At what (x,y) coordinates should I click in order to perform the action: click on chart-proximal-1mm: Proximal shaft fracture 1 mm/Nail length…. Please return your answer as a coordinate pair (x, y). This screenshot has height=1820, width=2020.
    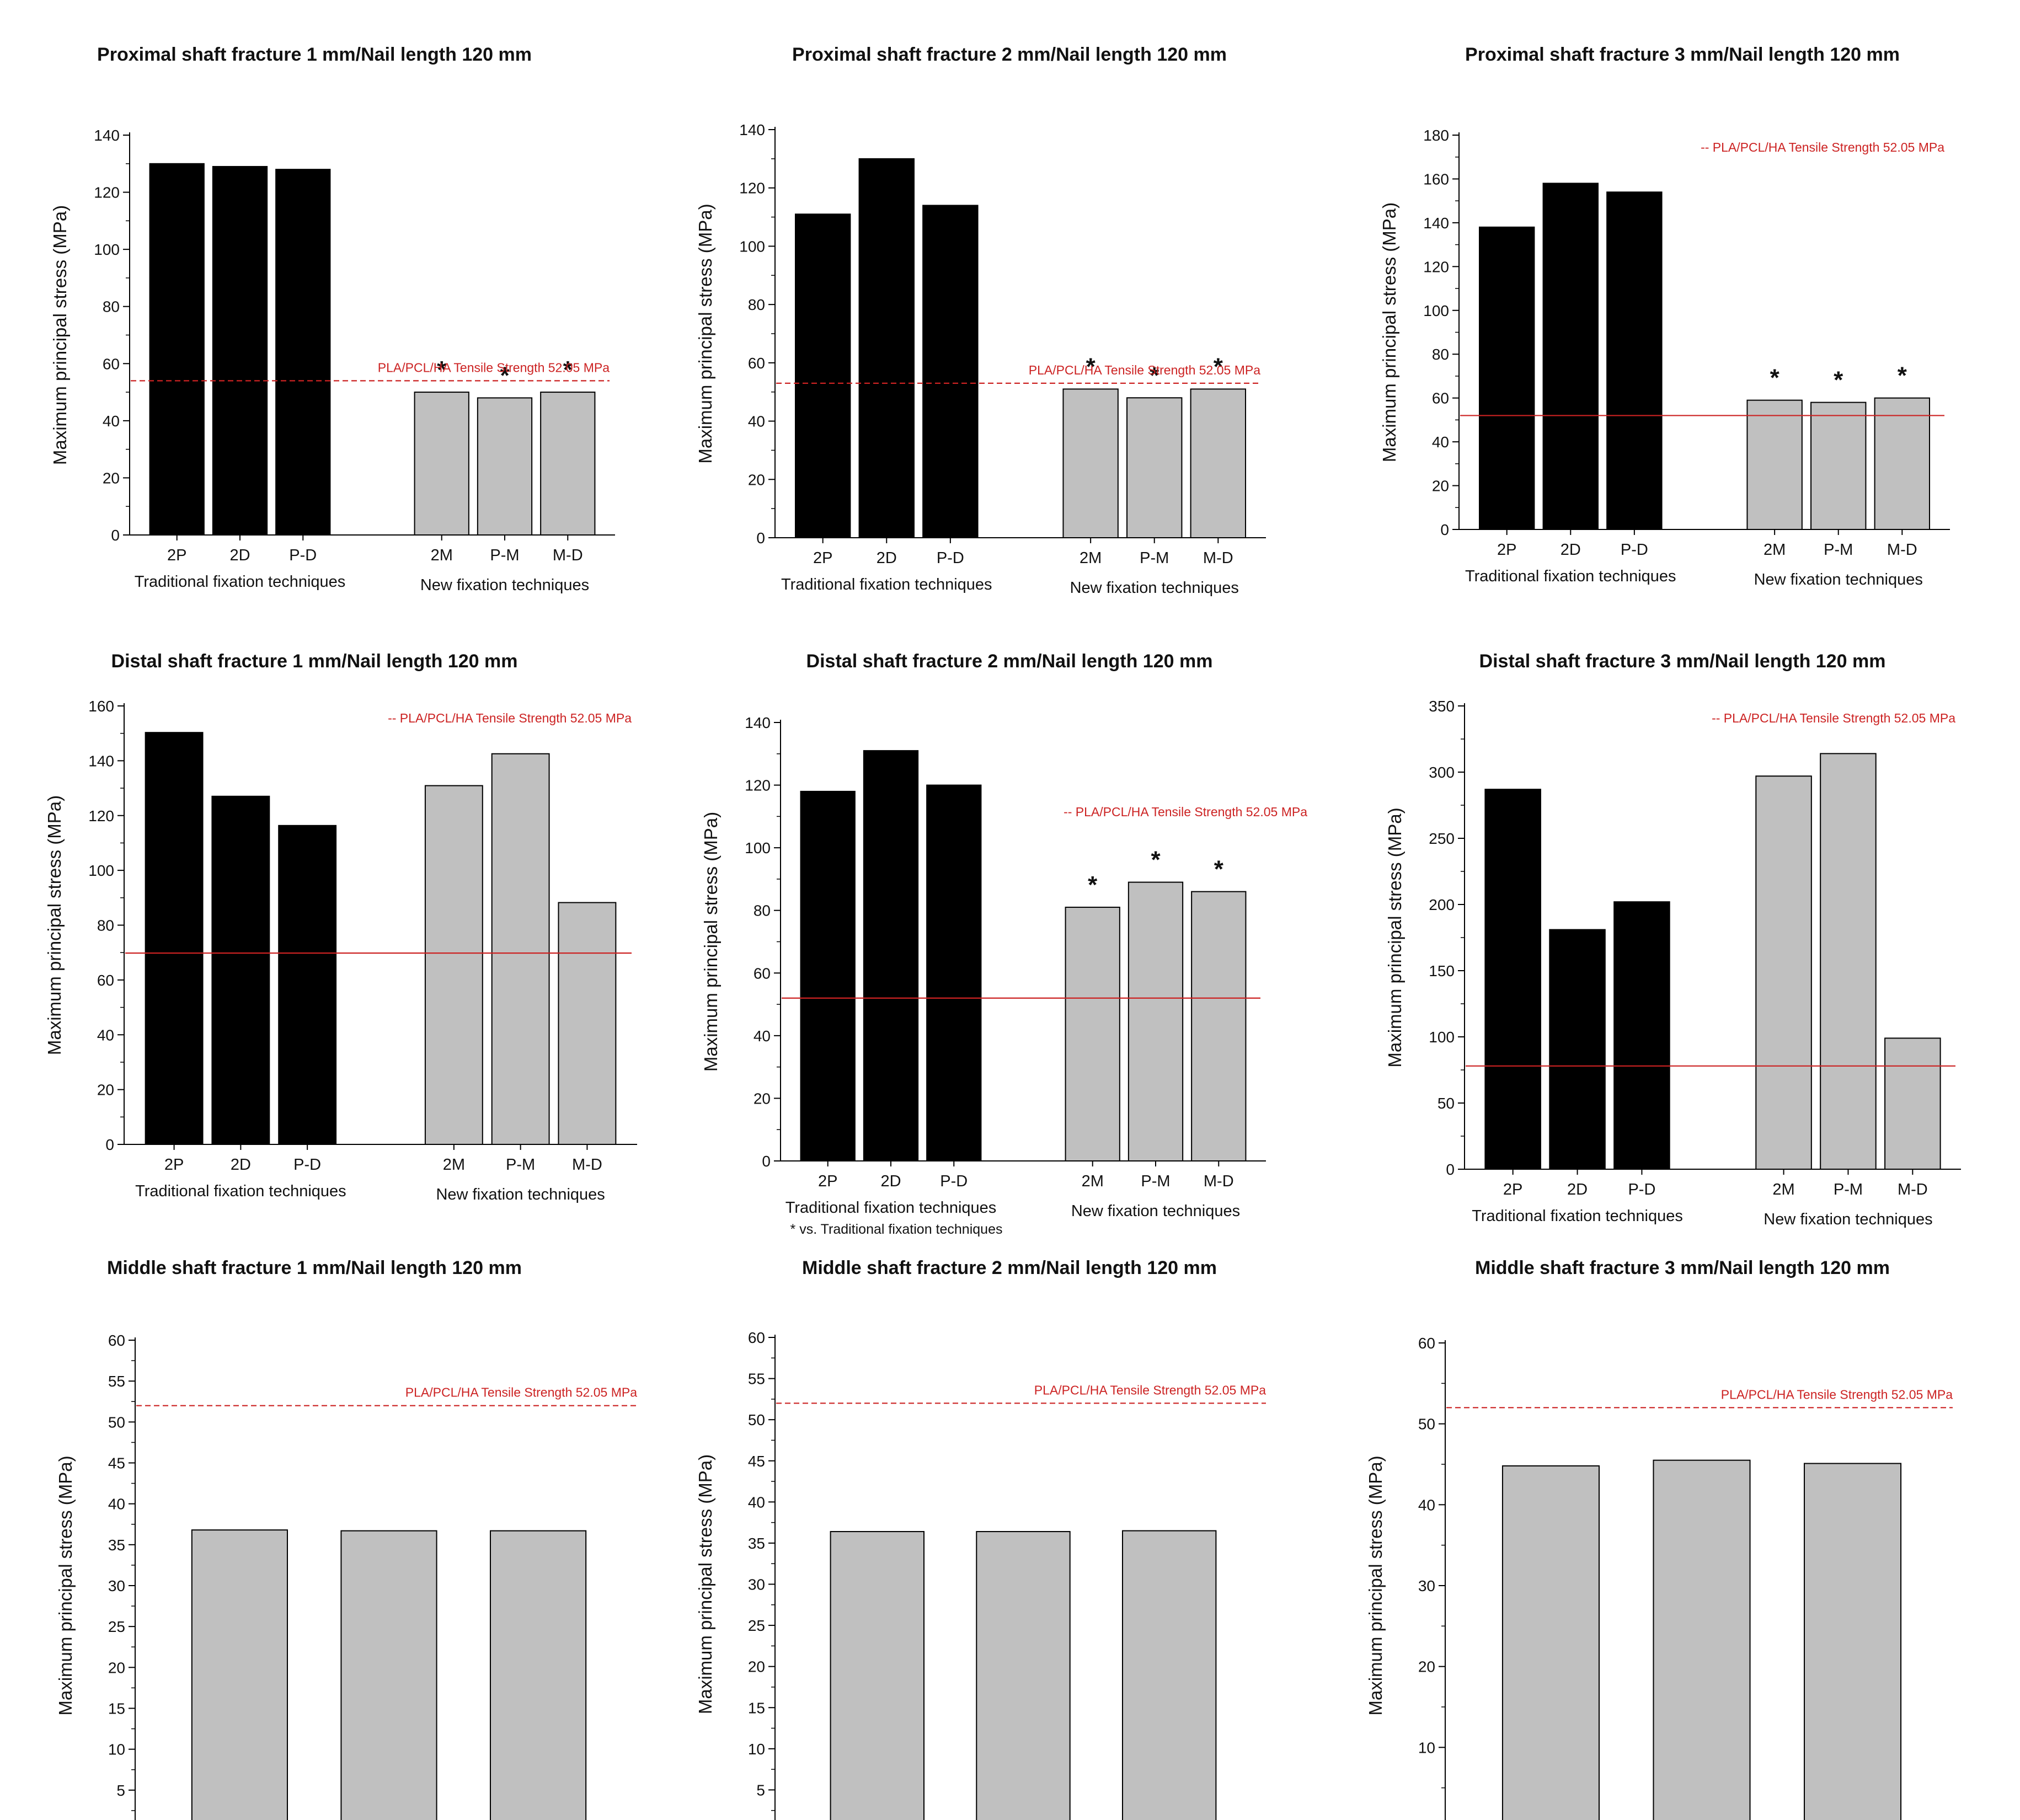
    Looking at the image, I should click on (336, 303).